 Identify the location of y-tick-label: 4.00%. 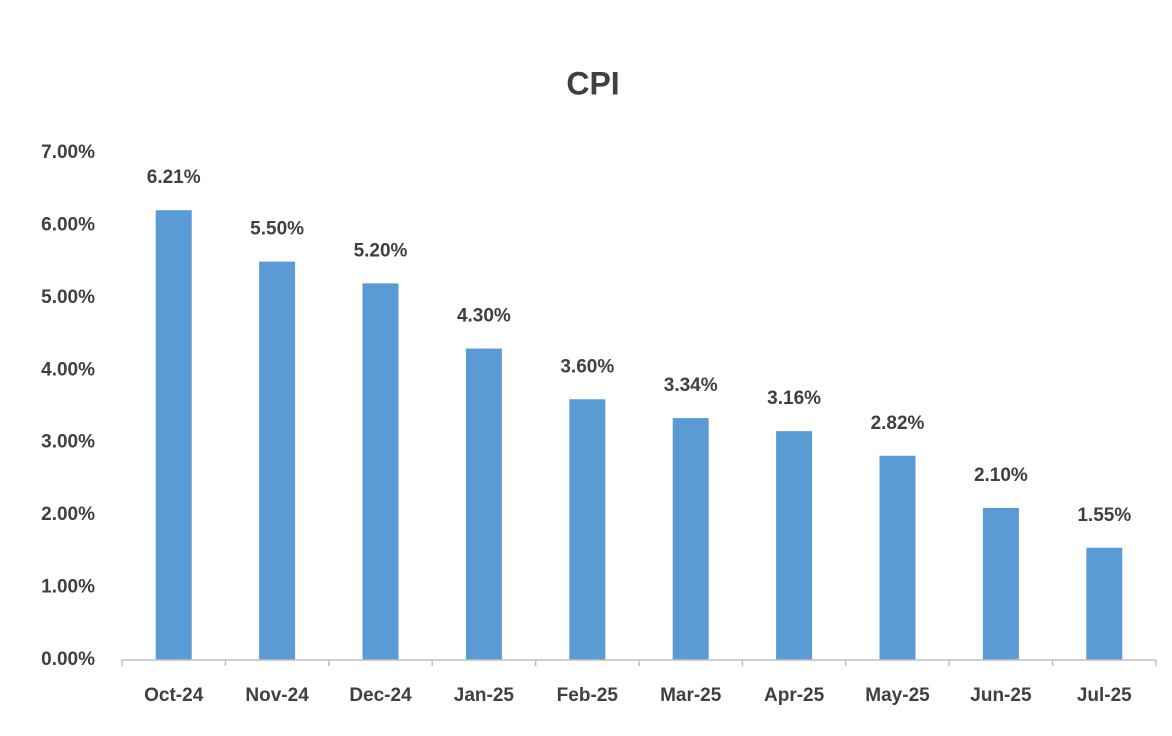
(68, 369).